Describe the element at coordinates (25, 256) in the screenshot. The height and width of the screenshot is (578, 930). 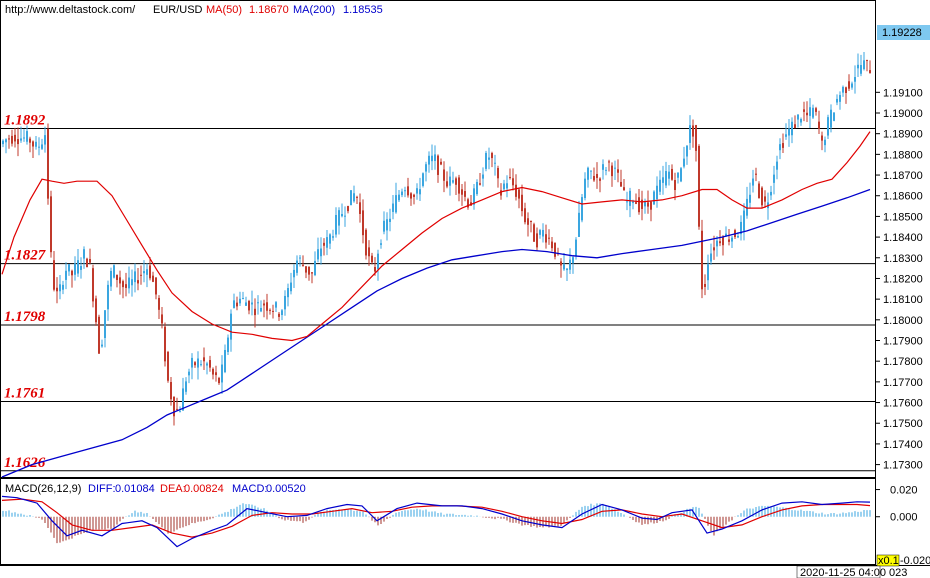
I see `level-label: 1.1827` at that location.